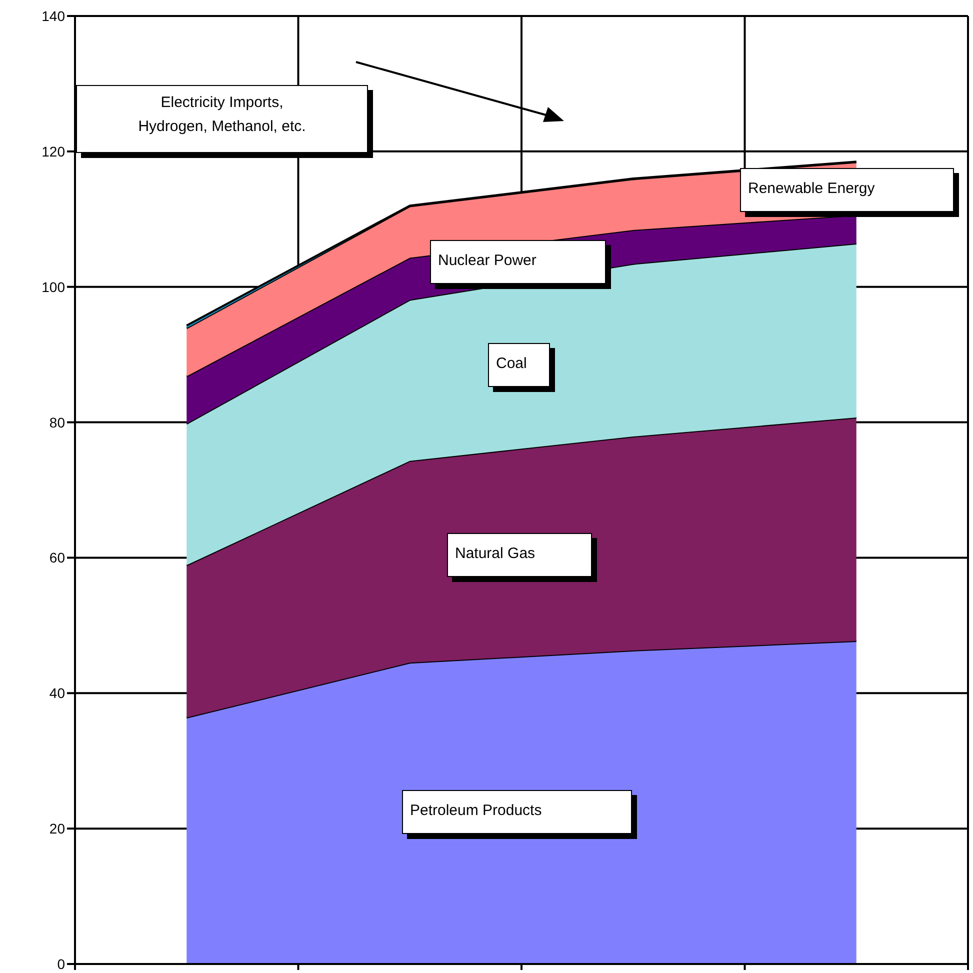 This screenshot has height=973, width=973. I want to click on y-tick-label: 140, so click(54, 16).